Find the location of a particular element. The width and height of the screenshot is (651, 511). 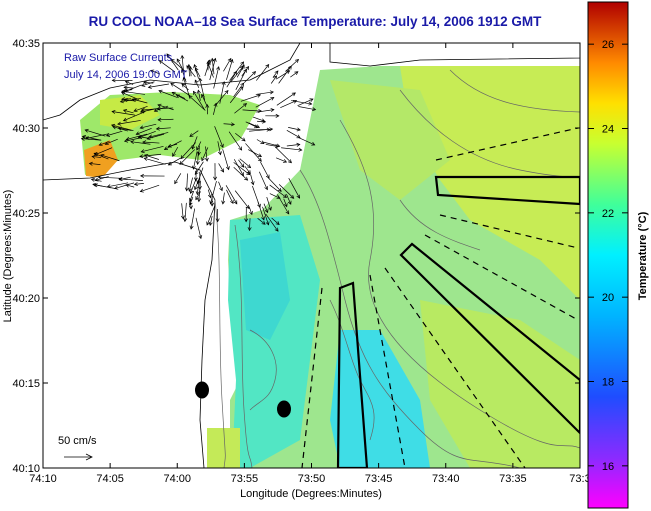

colorbar is located at coordinates (608, 255).